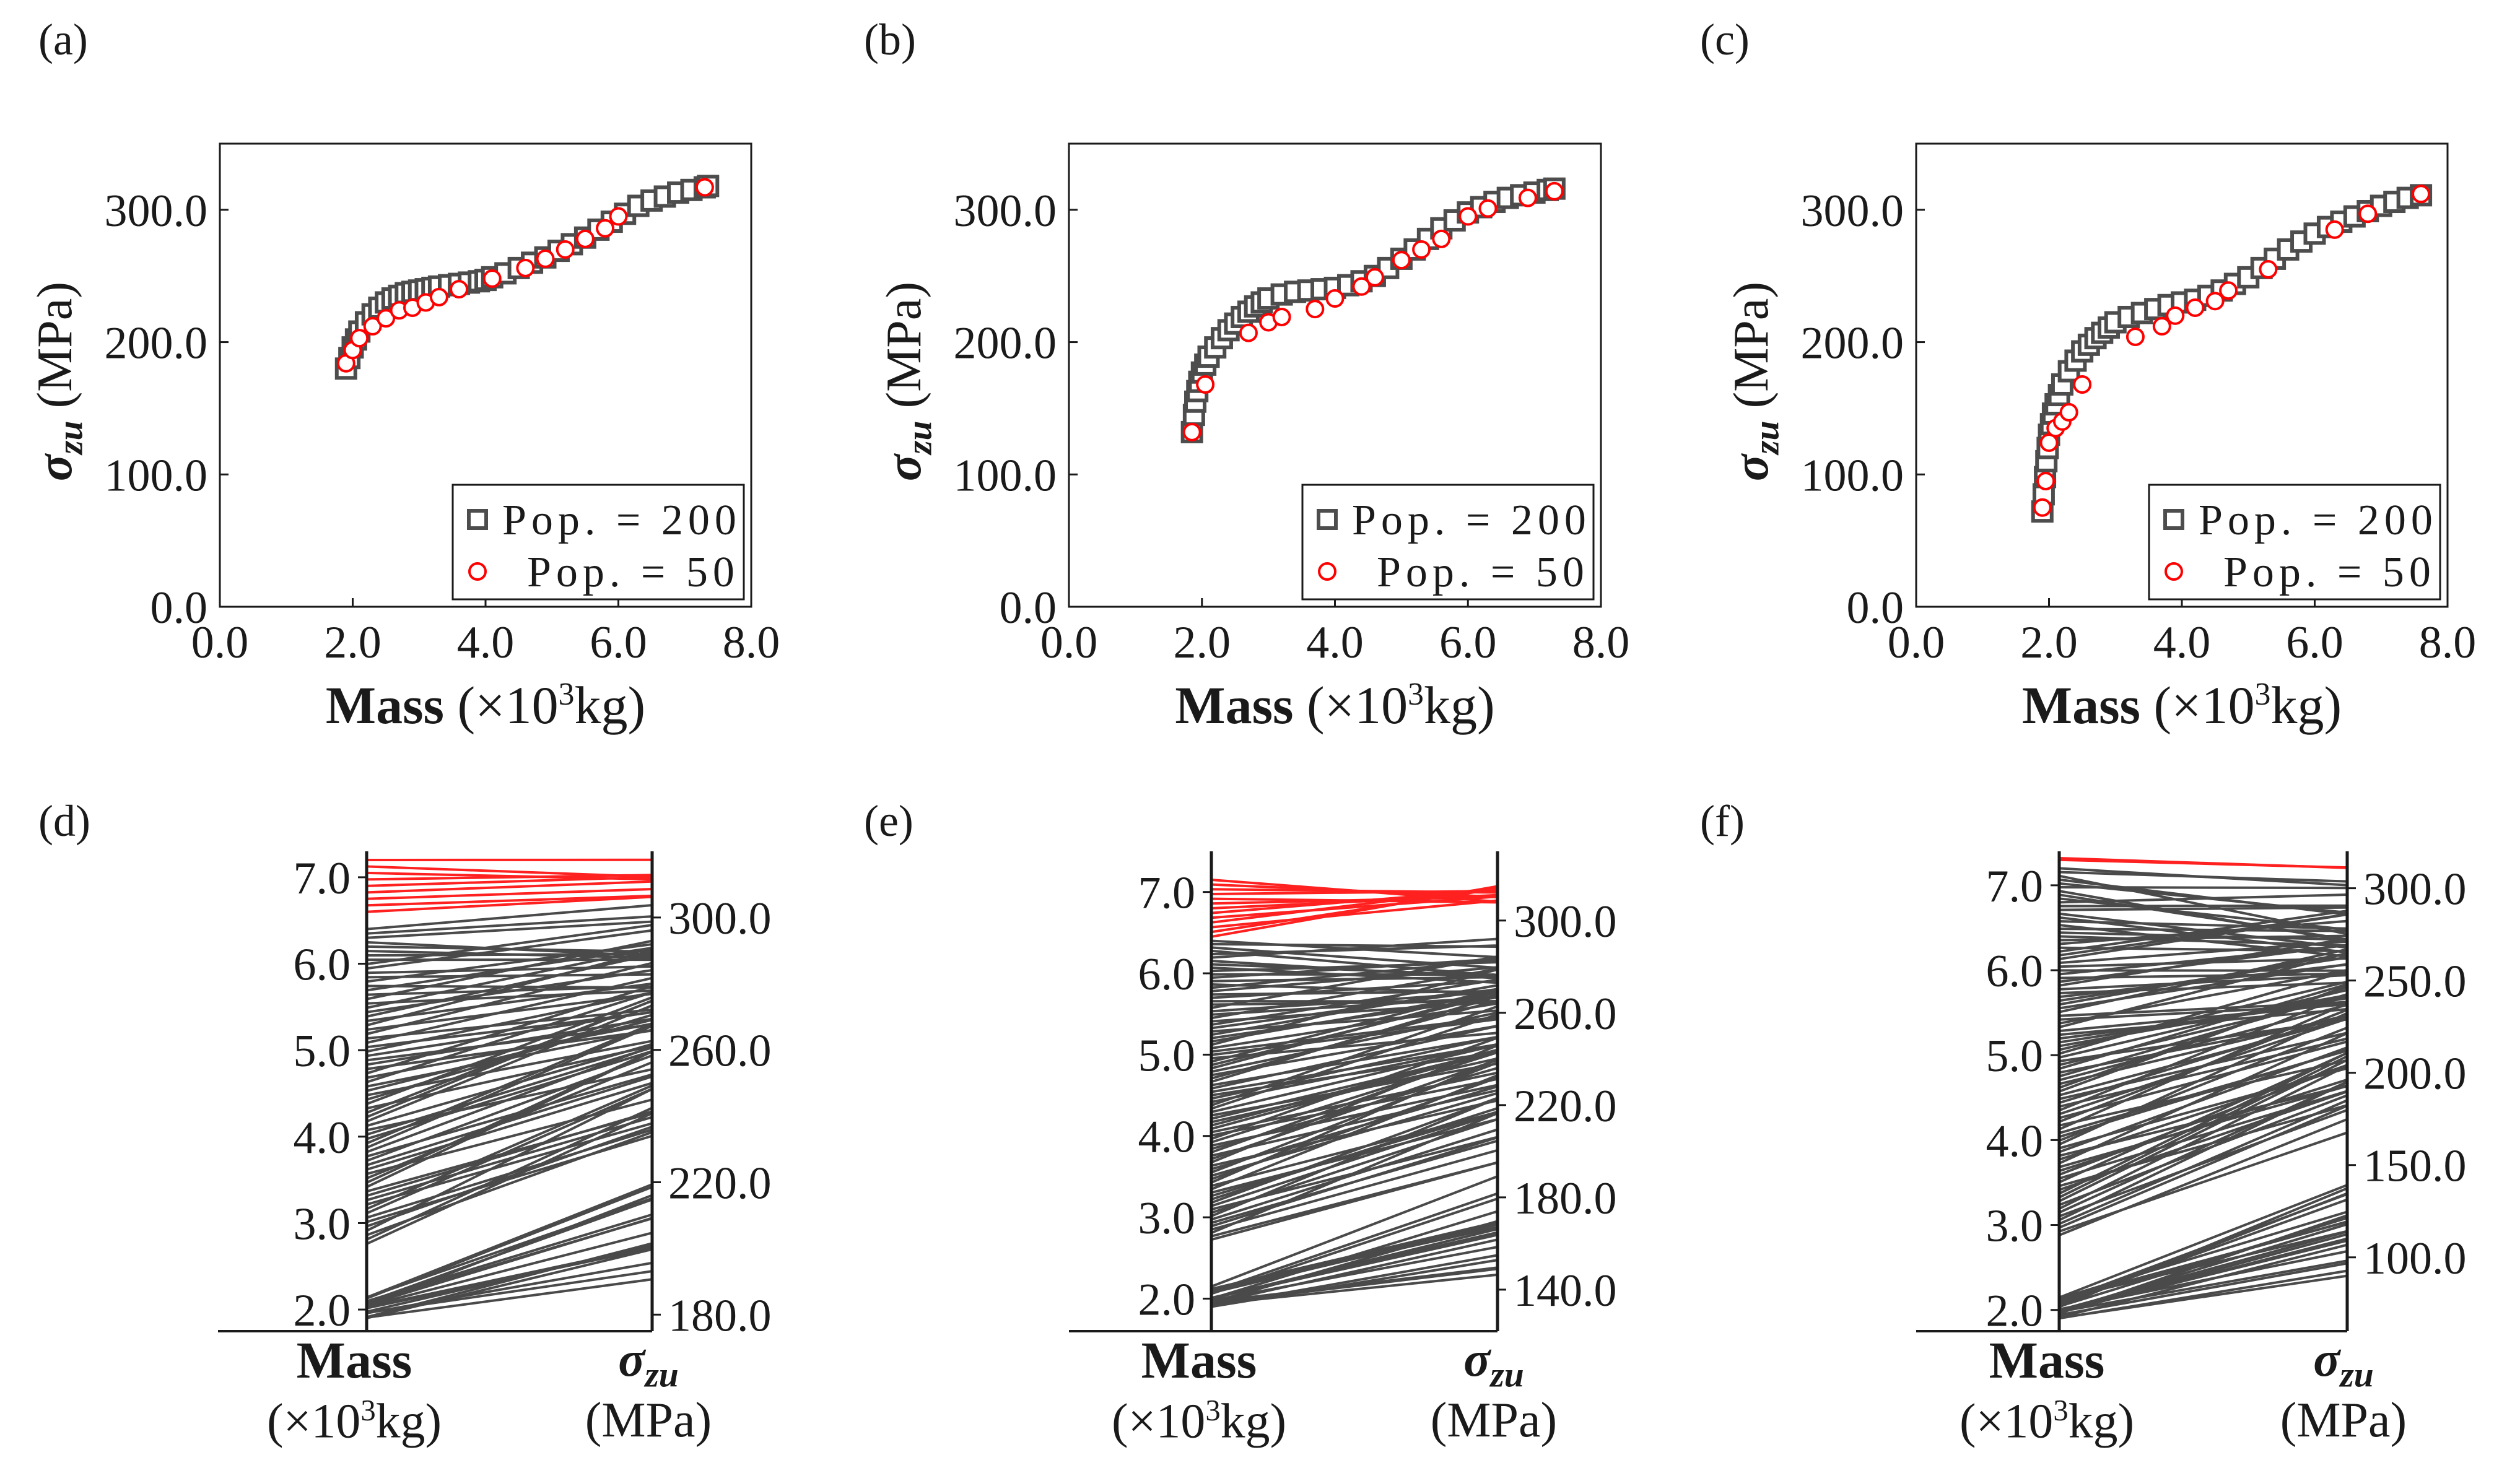 Image resolution: width=2520 pixels, height=1481 pixels. What do you see at coordinates (1358, 705) in the screenshot?
I see `x-axis-title-b-unit: (×10` at bounding box center [1358, 705].